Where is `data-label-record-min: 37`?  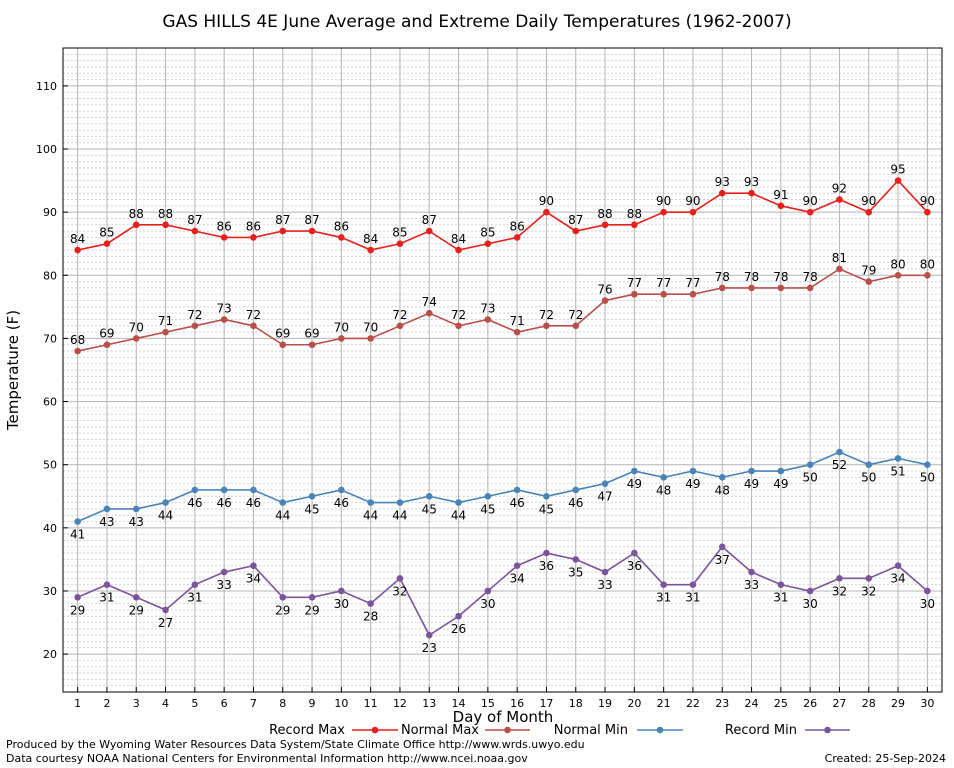
data-label-record-min: 37 is located at coordinates (722, 560).